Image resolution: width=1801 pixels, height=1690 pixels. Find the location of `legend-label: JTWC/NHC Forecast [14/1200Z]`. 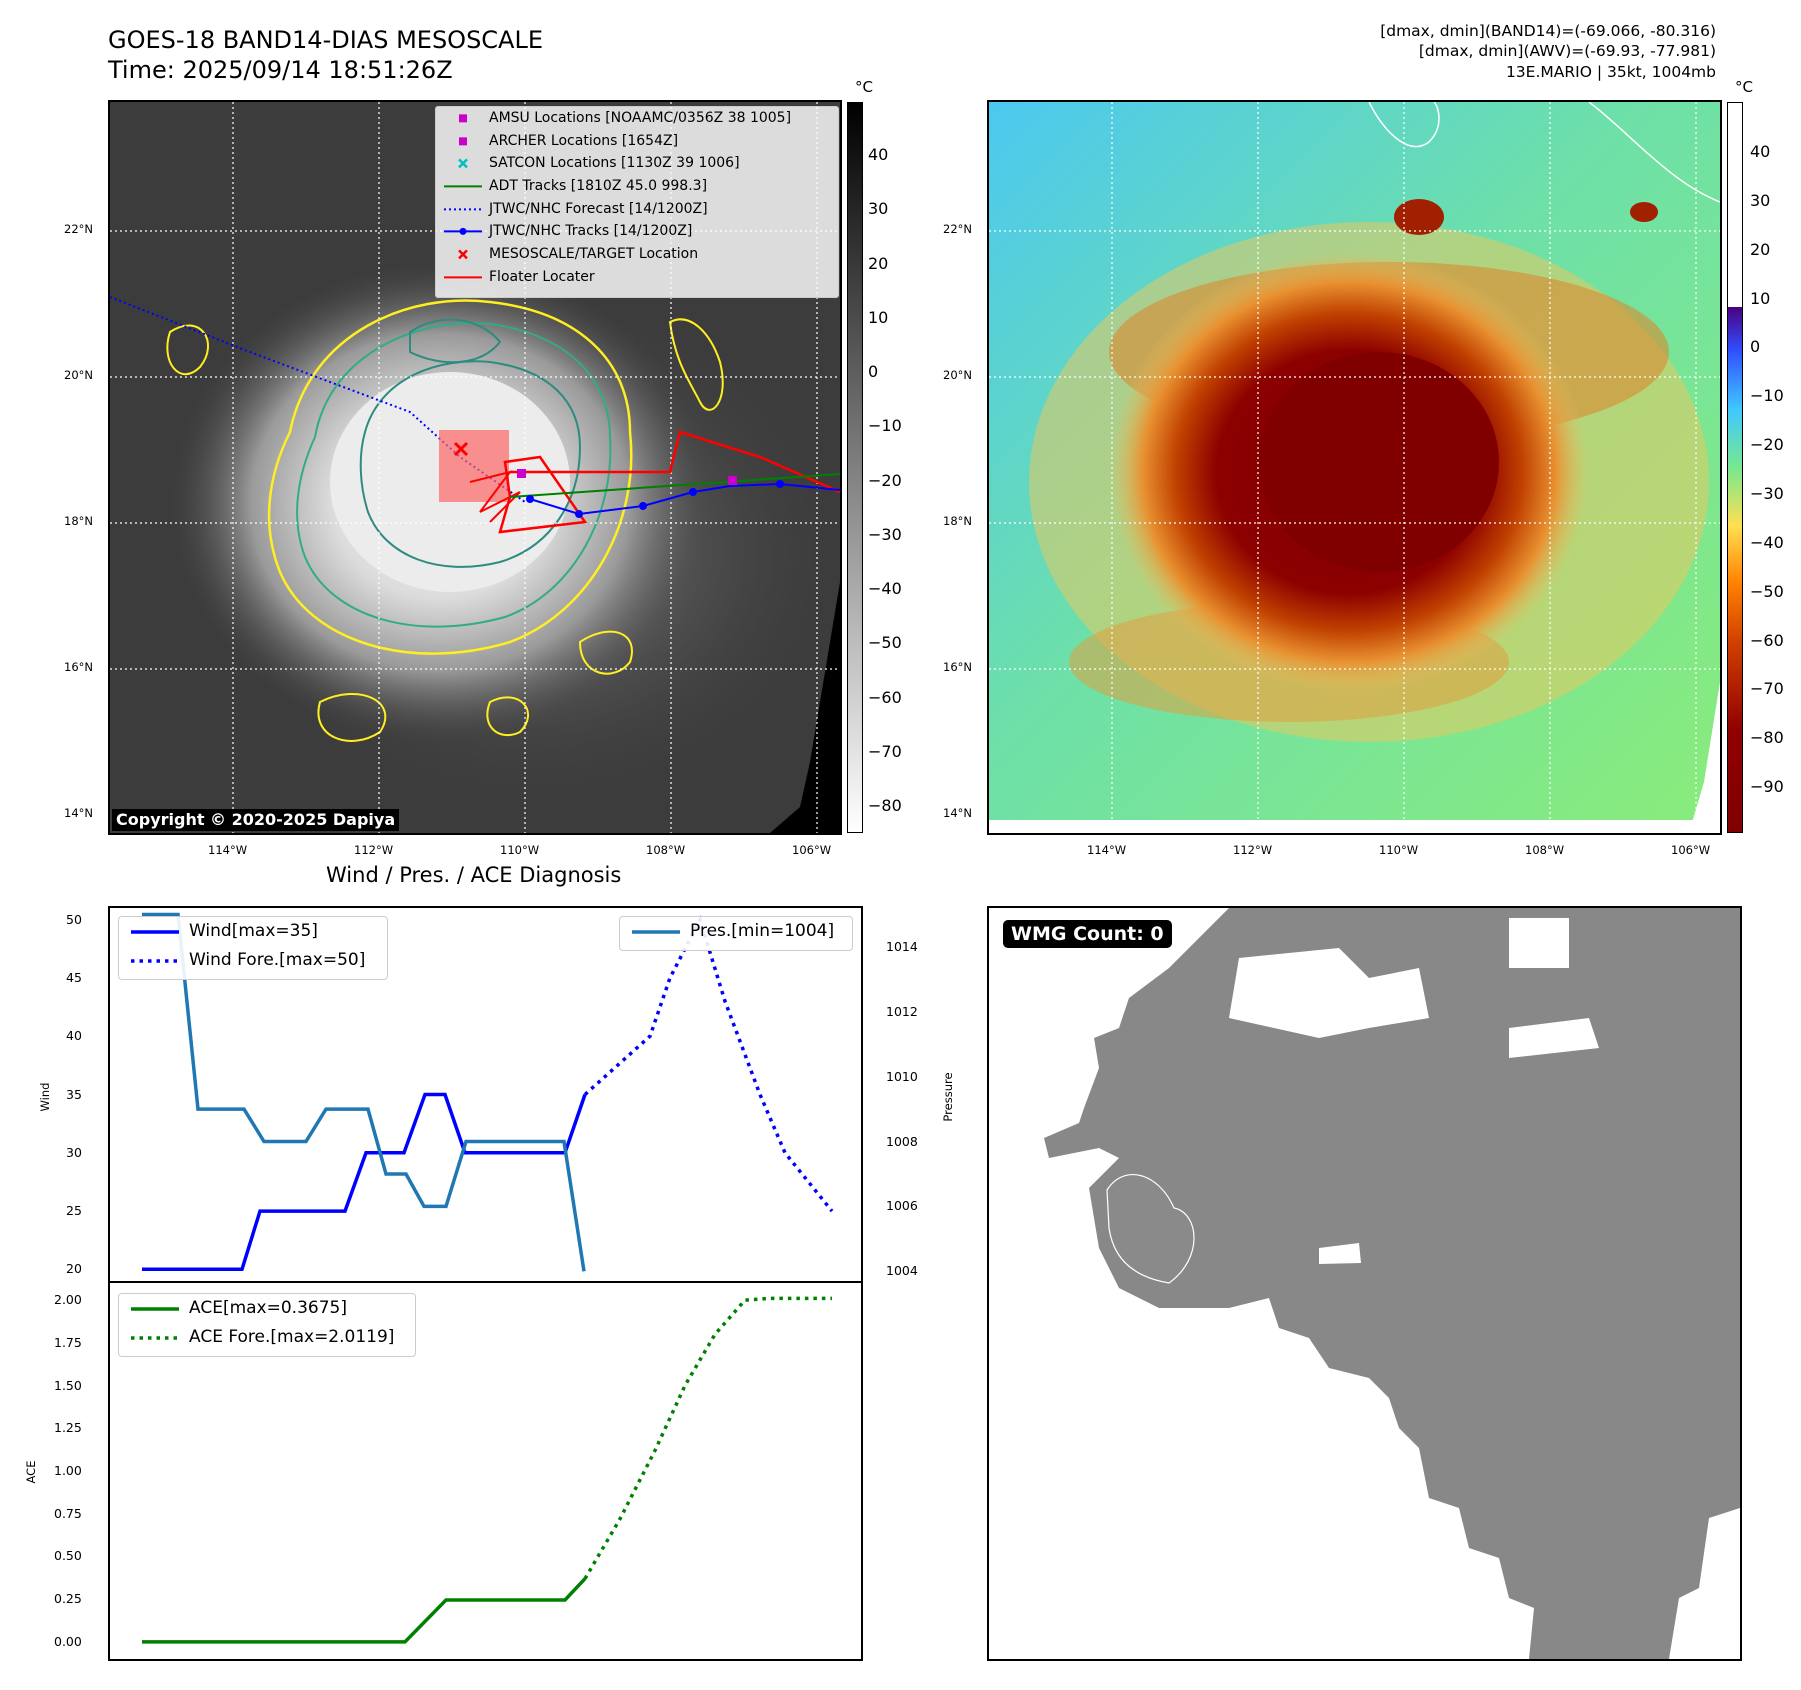

legend-label: JTWC/NHC Forecast [14/1200Z] is located at coordinates (598, 208).